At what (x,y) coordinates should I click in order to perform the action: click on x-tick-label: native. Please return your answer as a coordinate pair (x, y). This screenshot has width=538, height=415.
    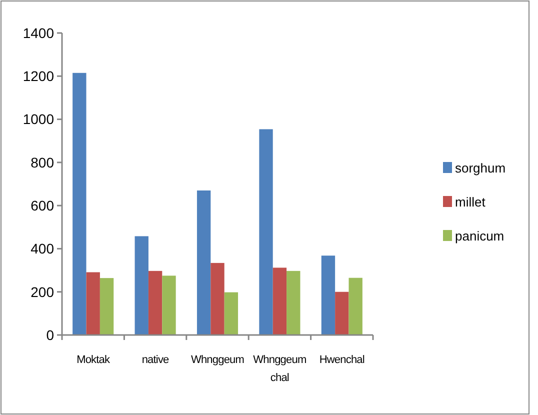
    Looking at the image, I should click on (156, 360).